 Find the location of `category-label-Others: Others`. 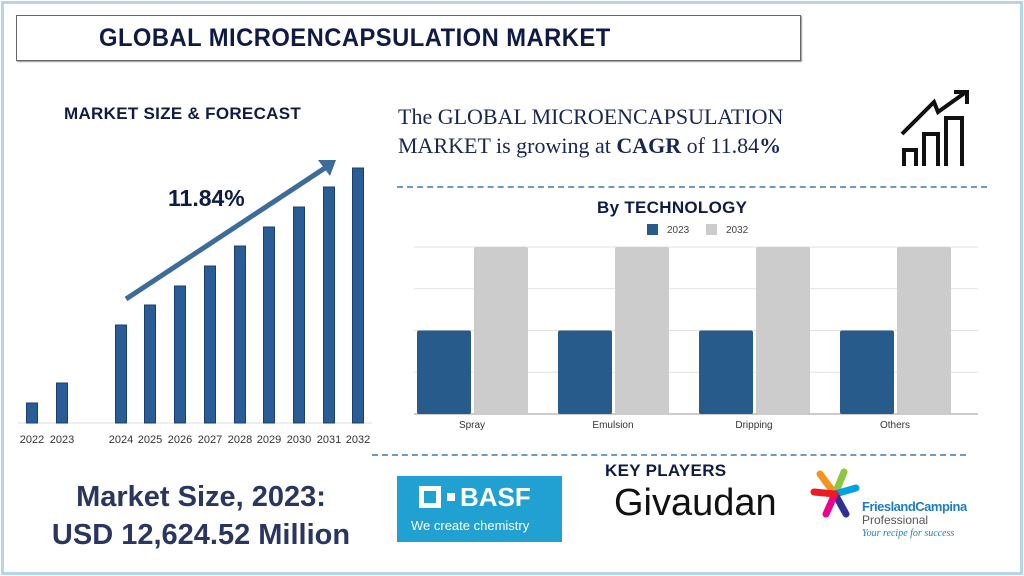

category-label-Others: Others is located at coordinates (895, 425).